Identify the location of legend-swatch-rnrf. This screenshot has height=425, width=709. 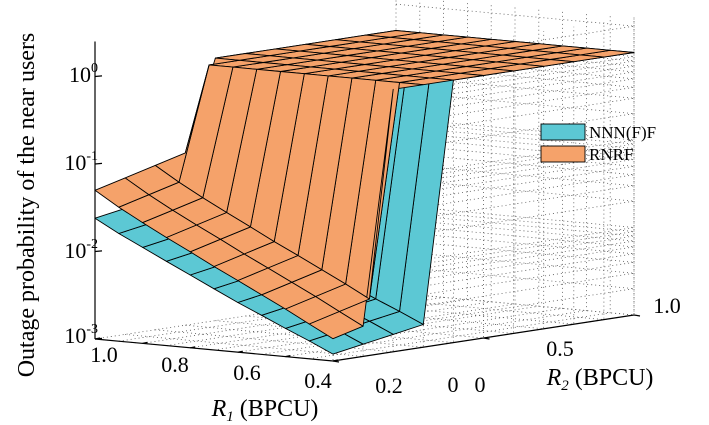
(563, 154).